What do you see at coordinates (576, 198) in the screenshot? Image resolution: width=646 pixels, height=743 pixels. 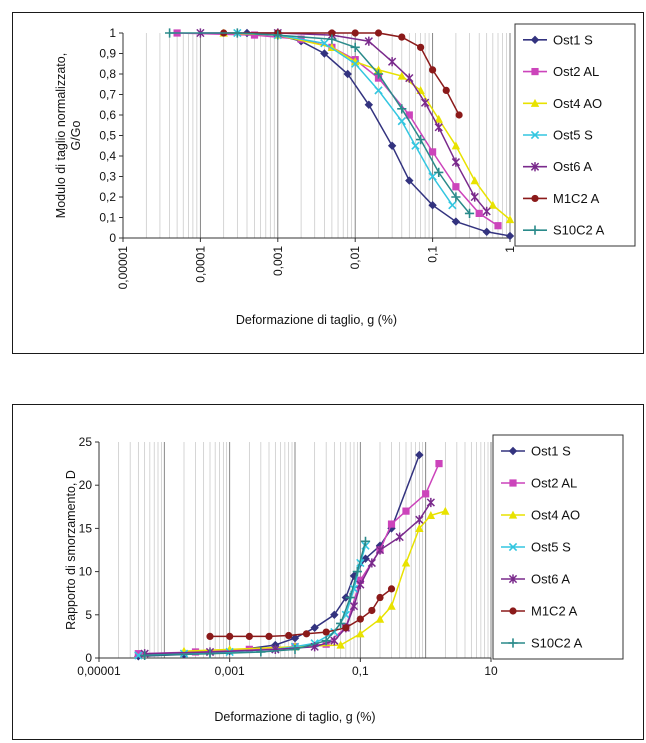 I see `modulus-legend-label-m1c2-a: M1C2 A` at bounding box center [576, 198].